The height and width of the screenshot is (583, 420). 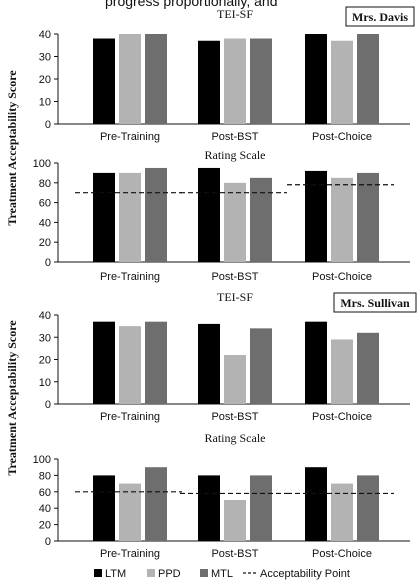 I want to click on y-axis-label-davis: Treatment Acceptability Score, so click(x=12, y=148).